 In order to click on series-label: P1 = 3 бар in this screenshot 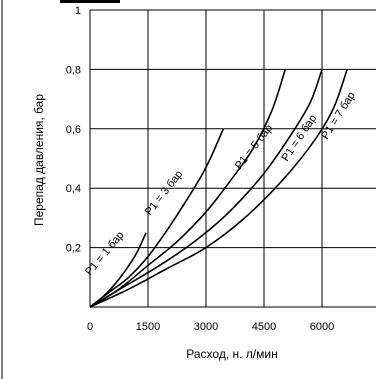, I will do `click(164, 193)`.